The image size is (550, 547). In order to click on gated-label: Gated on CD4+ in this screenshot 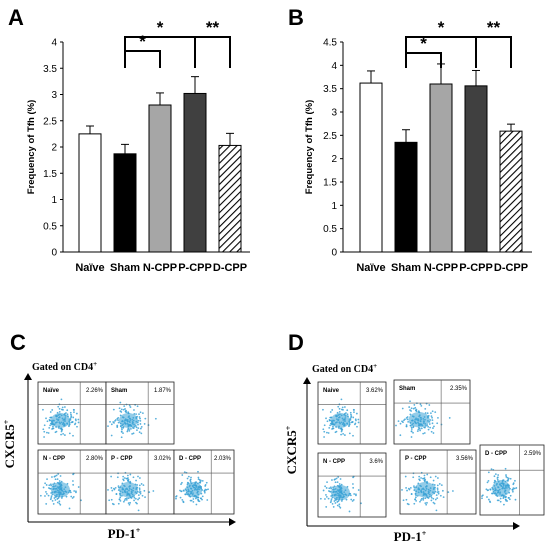, I will do `click(64, 366)`.